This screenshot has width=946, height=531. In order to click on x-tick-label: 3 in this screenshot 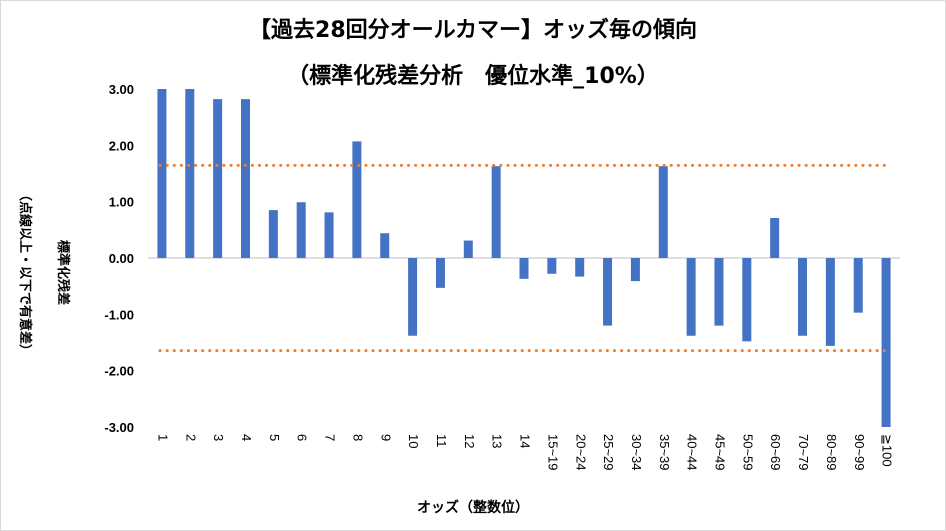, I will do `click(218, 437)`.